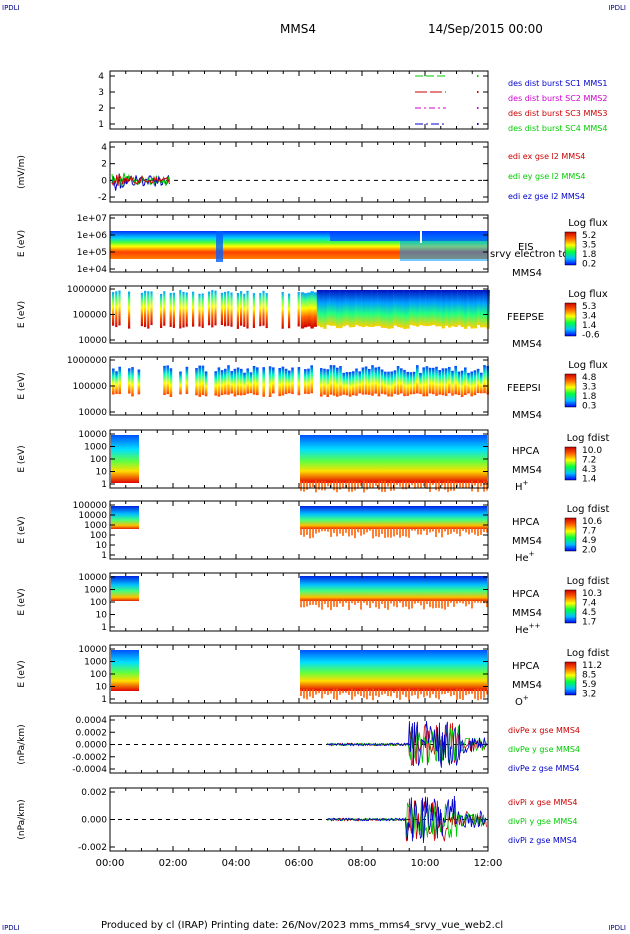 This screenshot has width=630, height=934. I want to click on colorbar-tick-label-feepsi: 3.3, so click(589, 388).